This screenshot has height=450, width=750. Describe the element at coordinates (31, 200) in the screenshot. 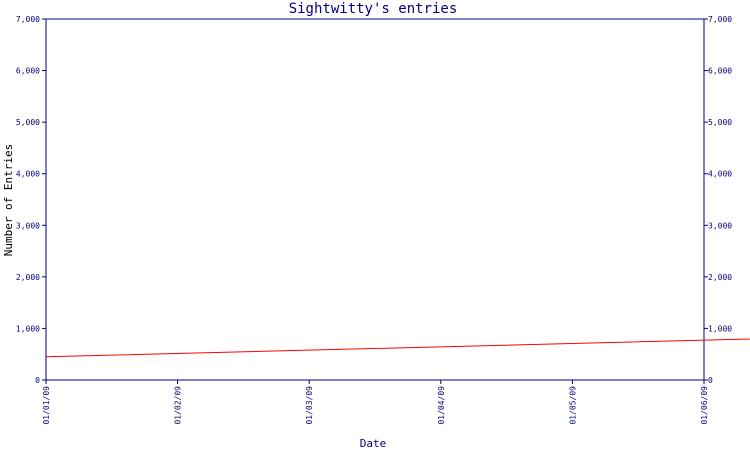

I see `y-axis-left: 0 1,000 2,000 3,000 4,000 5,000 6,000 7,000` at that location.